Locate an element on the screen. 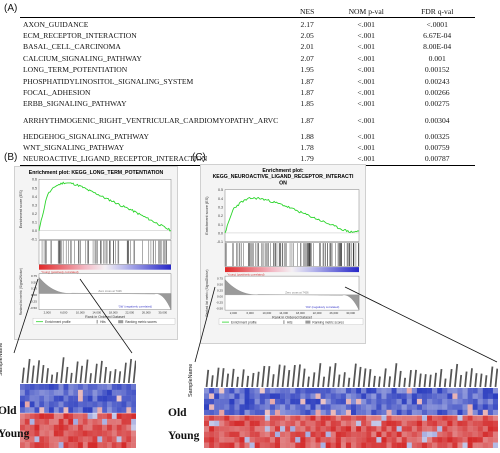 The height and width of the screenshot is (453, 500). es-tick-label: -0.1 is located at coordinates (34, 240).